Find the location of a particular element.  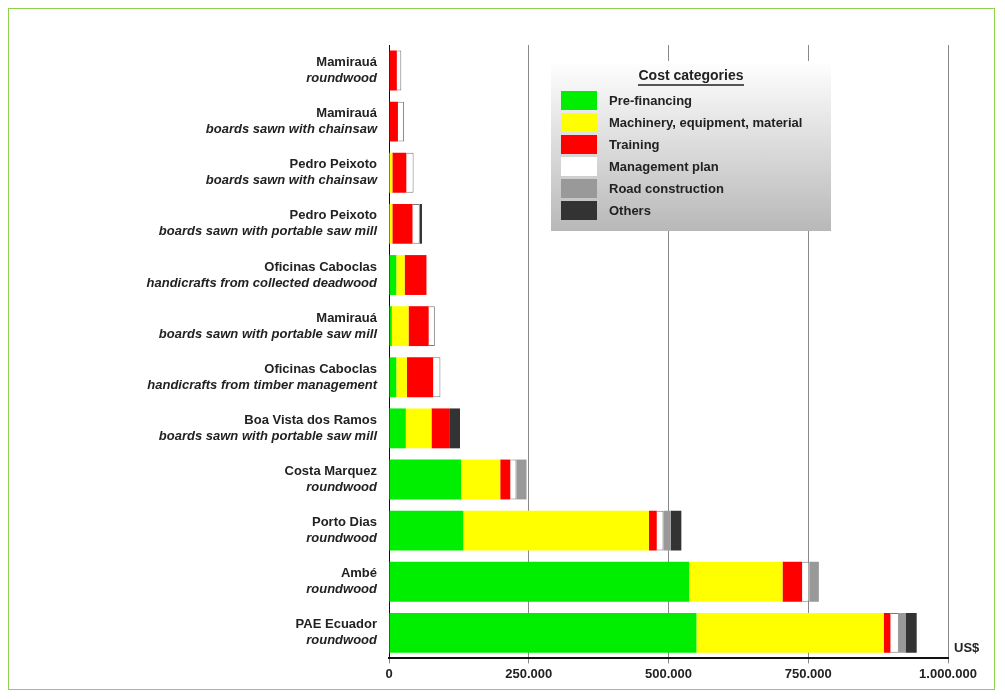

legend-label: Pre-financing is located at coordinates (651, 100).